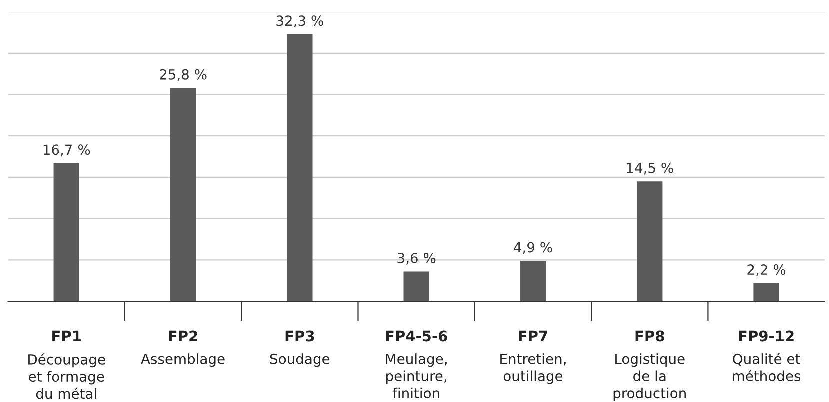 The width and height of the screenshot is (829, 402). Describe the element at coordinates (300, 22) in the screenshot. I see `data-label: 32,3 %` at that location.